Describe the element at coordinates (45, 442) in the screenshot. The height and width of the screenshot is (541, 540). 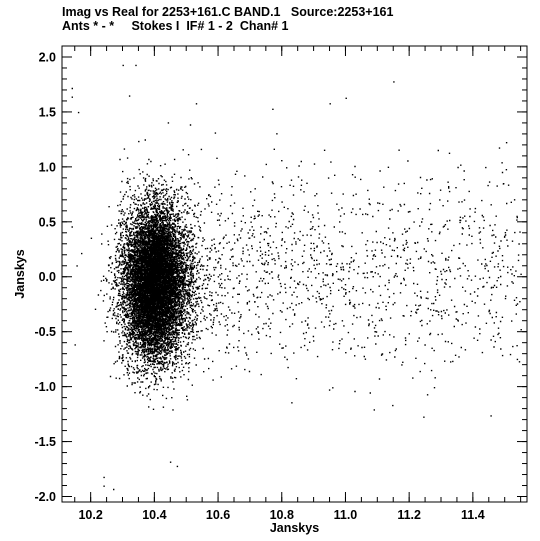
I see `y-tick-label: -1.5` at that location.